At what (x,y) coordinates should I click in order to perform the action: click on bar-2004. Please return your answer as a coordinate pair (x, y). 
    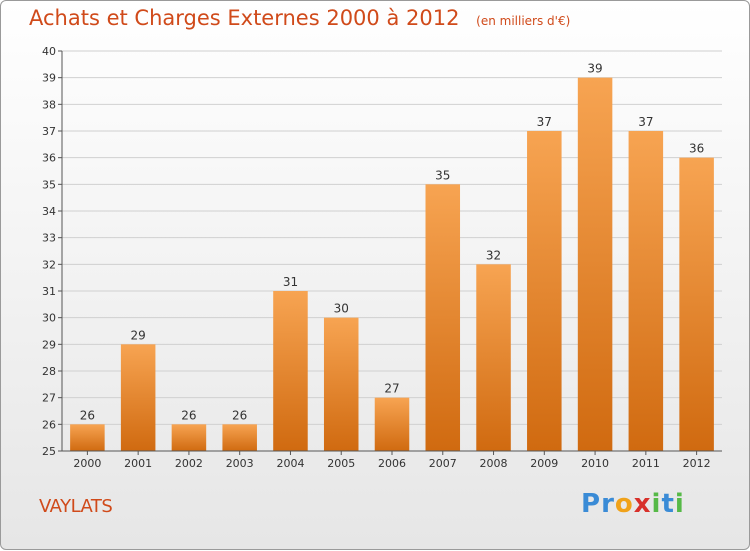
    Looking at the image, I should click on (290, 371).